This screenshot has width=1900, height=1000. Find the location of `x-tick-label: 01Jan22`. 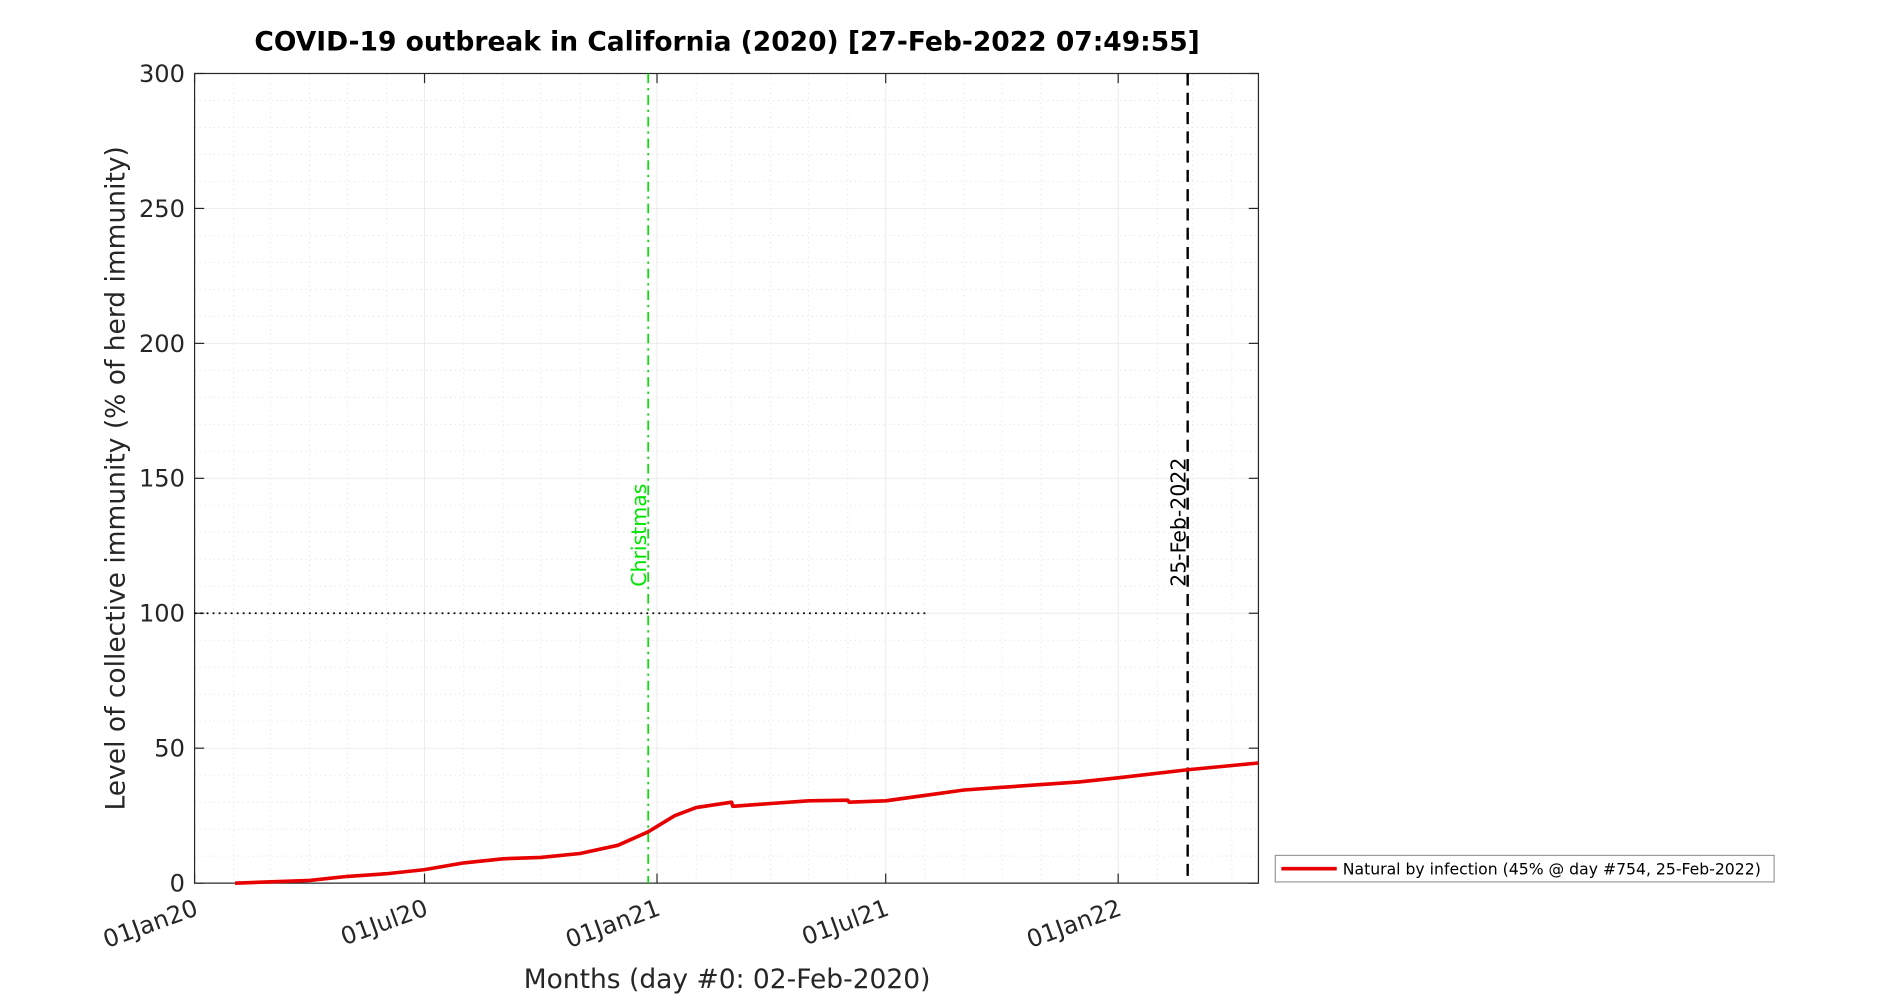

x-tick-label: 01Jan22 is located at coordinates (1074, 924).